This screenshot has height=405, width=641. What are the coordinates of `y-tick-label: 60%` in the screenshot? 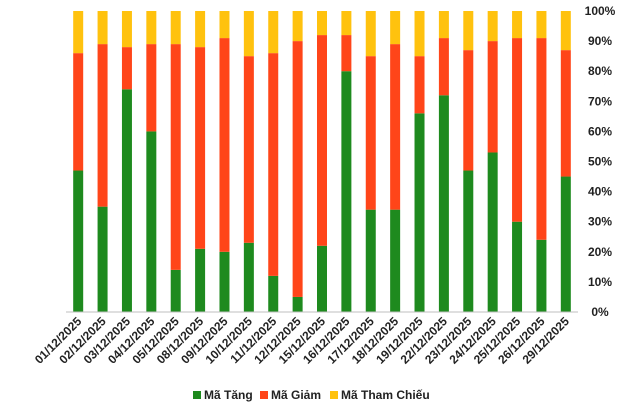 It's located at (600, 131).